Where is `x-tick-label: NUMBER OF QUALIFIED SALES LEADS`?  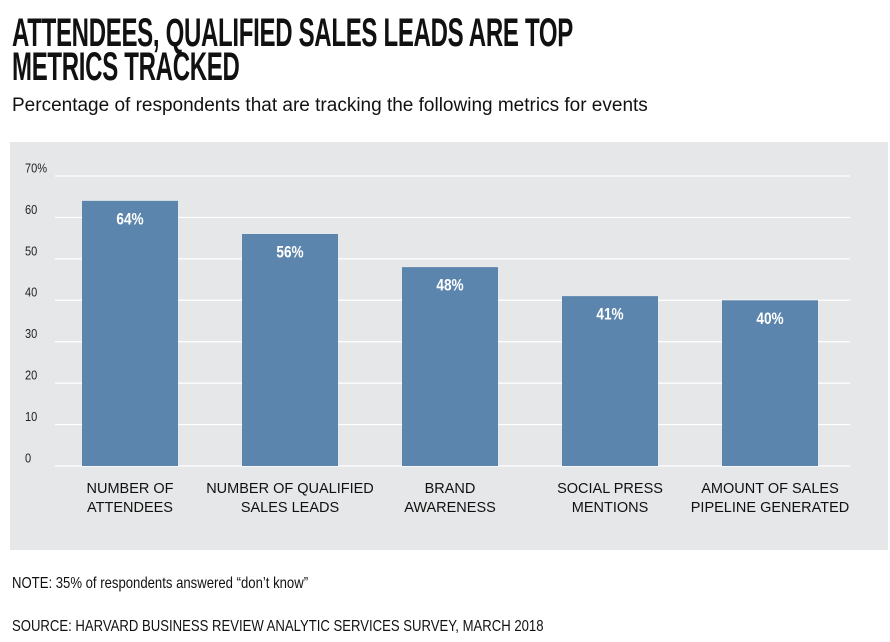
x-tick-label: NUMBER OF QUALIFIED SALES LEADS is located at coordinates (290, 498).